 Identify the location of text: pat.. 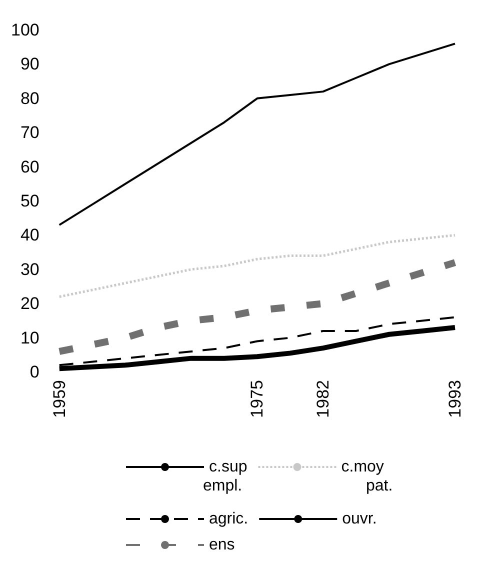
(379, 486).